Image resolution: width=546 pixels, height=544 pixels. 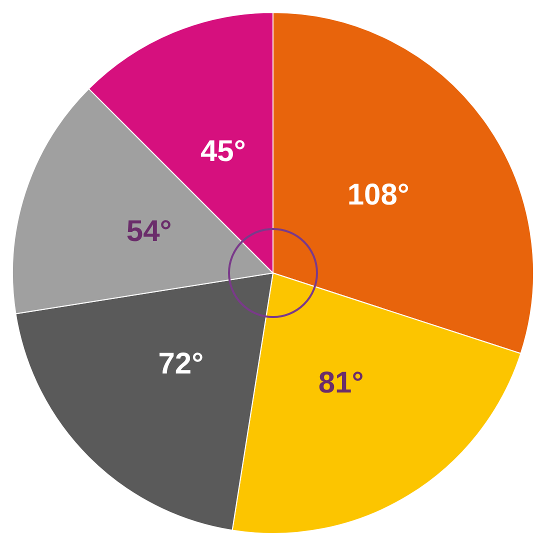 What do you see at coordinates (223, 151) in the screenshot?
I see `data-label: 45°` at bounding box center [223, 151].